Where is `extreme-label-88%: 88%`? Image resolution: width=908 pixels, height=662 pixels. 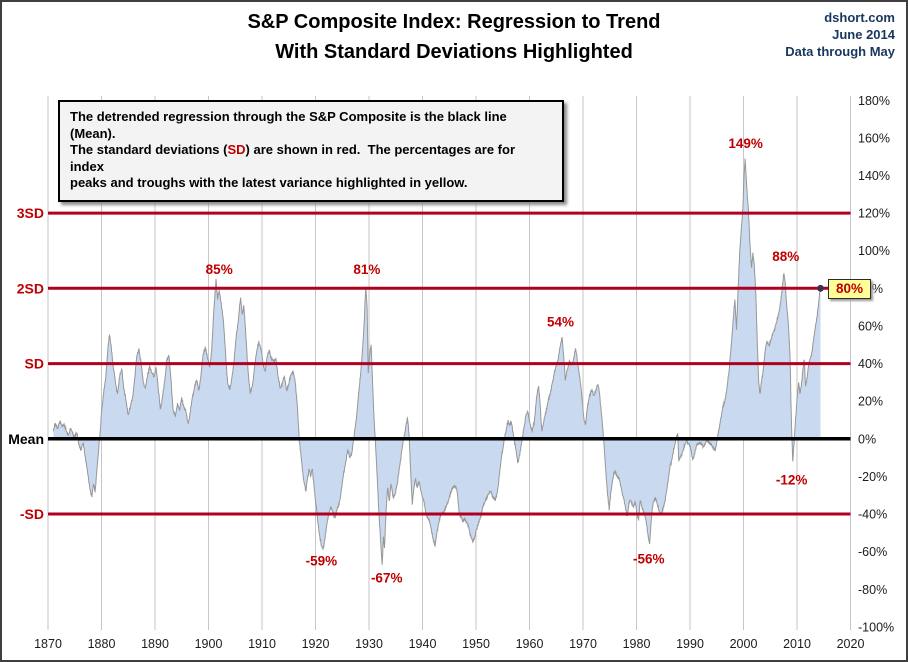
extreme-label-88%: 88% is located at coordinates (785, 256).